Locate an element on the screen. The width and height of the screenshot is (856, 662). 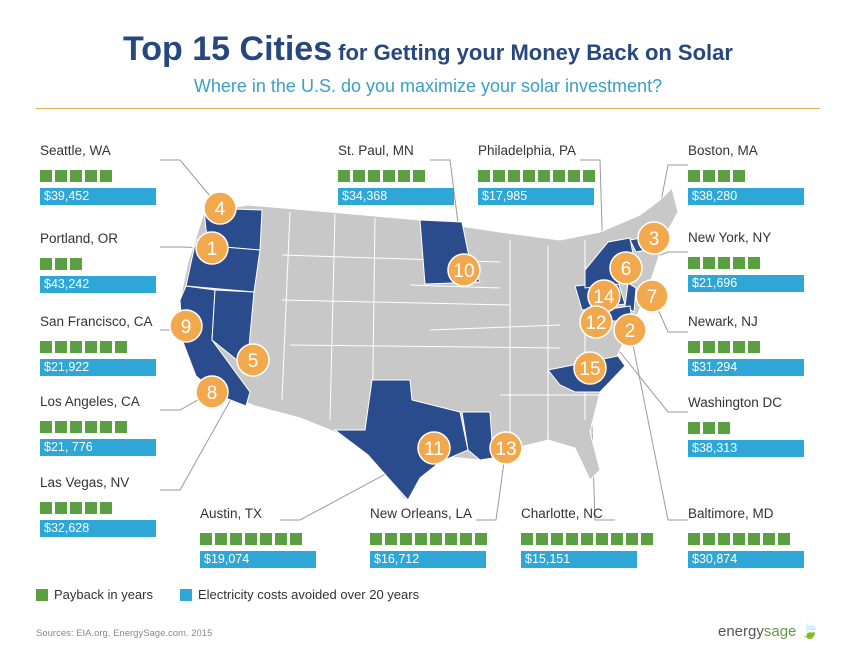
rank-marker: 13 is located at coordinates (506, 448).